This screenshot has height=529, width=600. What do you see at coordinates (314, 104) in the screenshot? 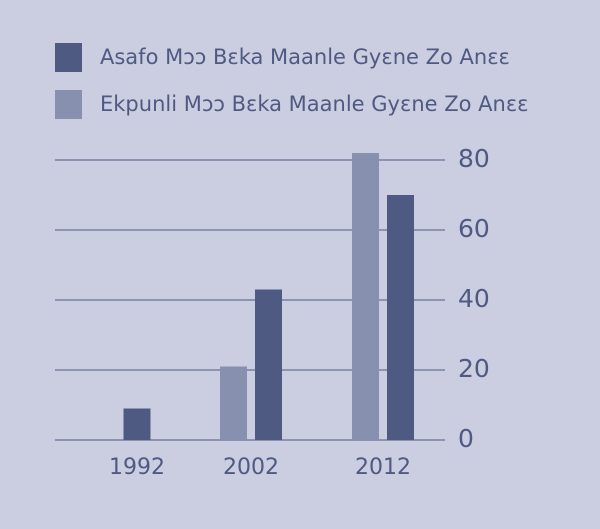
I see `legend-label: Ekpunli Mɔɔ Bɛka Maanle Gyɛne Zo Anɛɛ` at bounding box center [314, 104].